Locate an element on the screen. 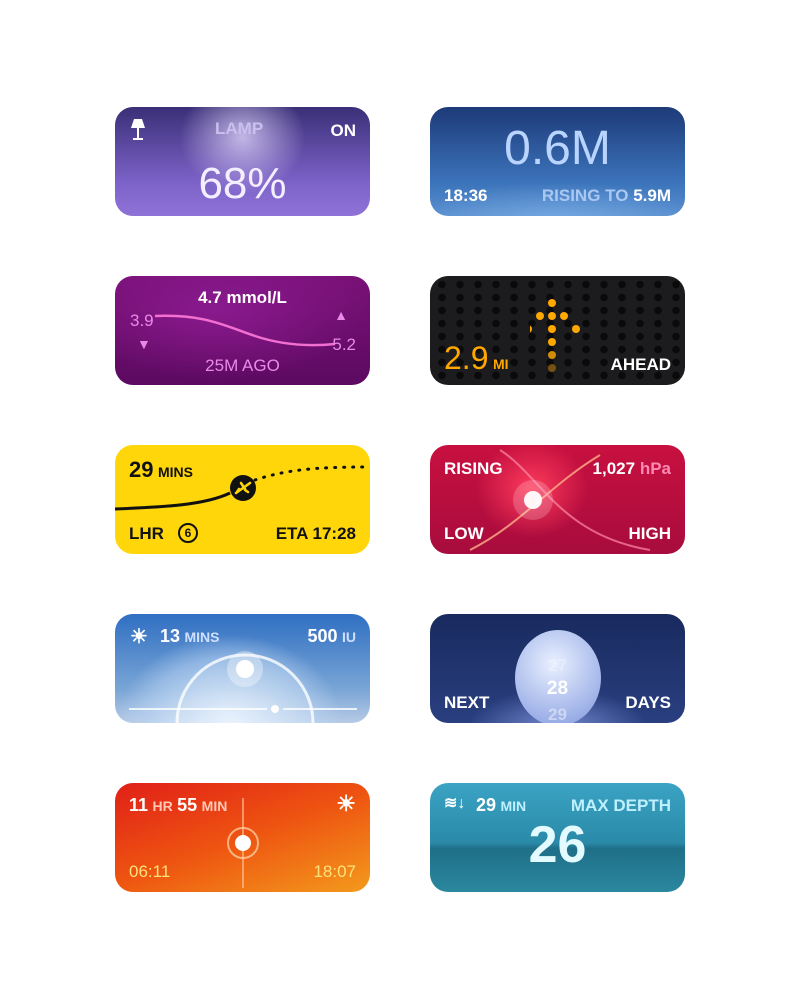 The image size is (801, 1000). pressure-widget: RISING 1,027 hPa LOW HIGH is located at coordinates (557, 499).